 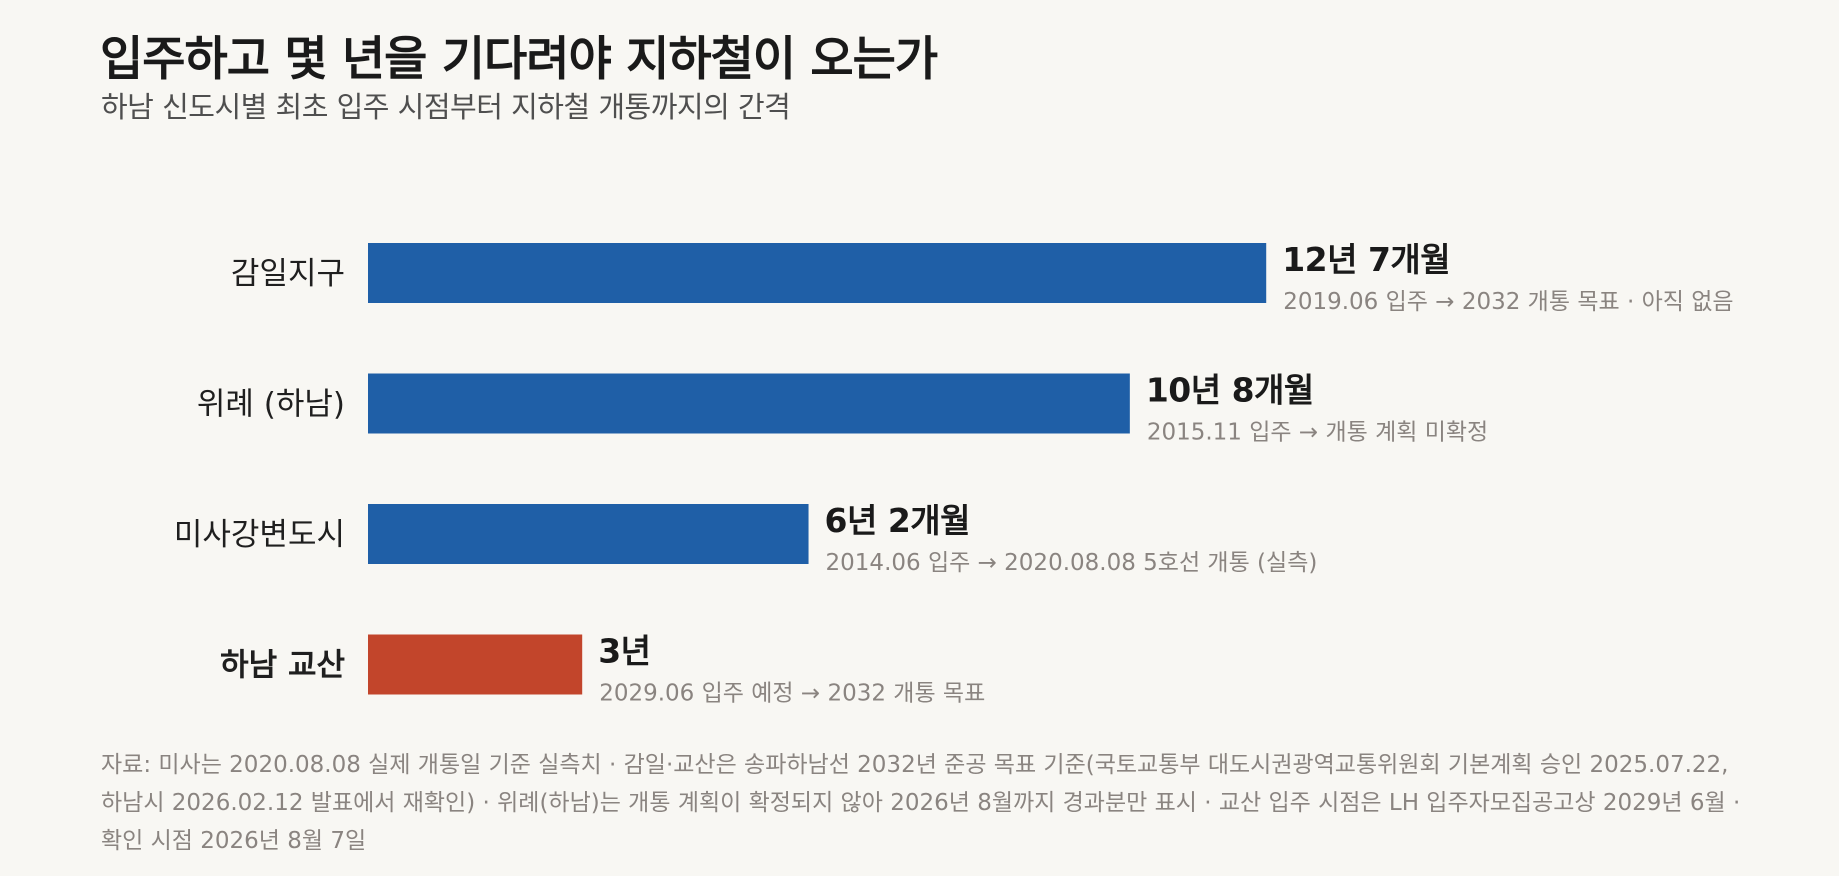 What do you see at coordinates (1366, 259) in the screenshot?
I see `bar-value-label: 12년 7개월` at bounding box center [1366, 259].